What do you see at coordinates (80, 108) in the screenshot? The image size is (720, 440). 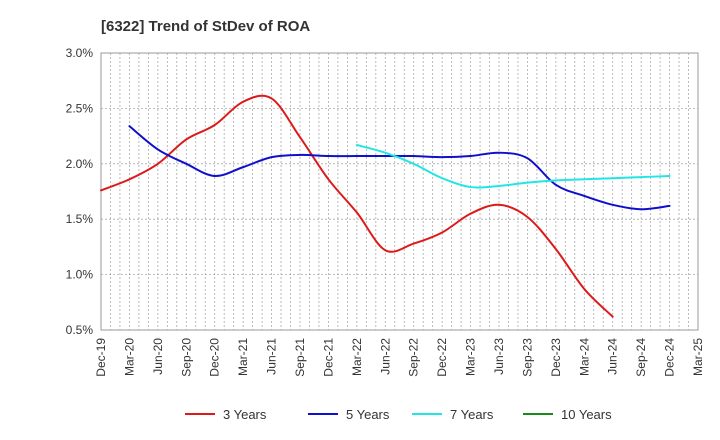 I see `y-tick-label: 2.5%` at bounding box center [80, 108].